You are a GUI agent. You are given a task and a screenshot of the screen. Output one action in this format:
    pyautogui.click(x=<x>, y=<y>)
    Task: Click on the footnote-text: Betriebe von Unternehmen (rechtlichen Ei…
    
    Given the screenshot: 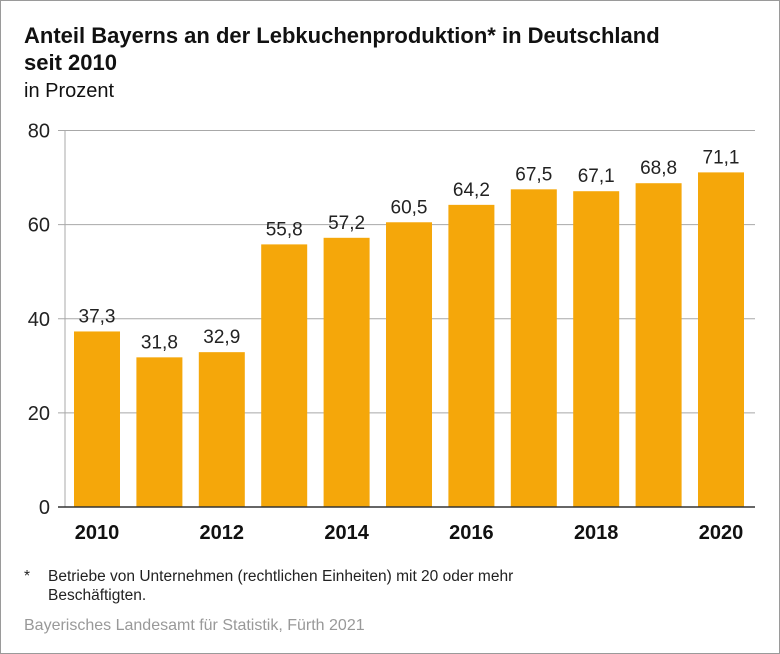 What is the action you would take?
    pyautogui.click(x=281, y=586)
    